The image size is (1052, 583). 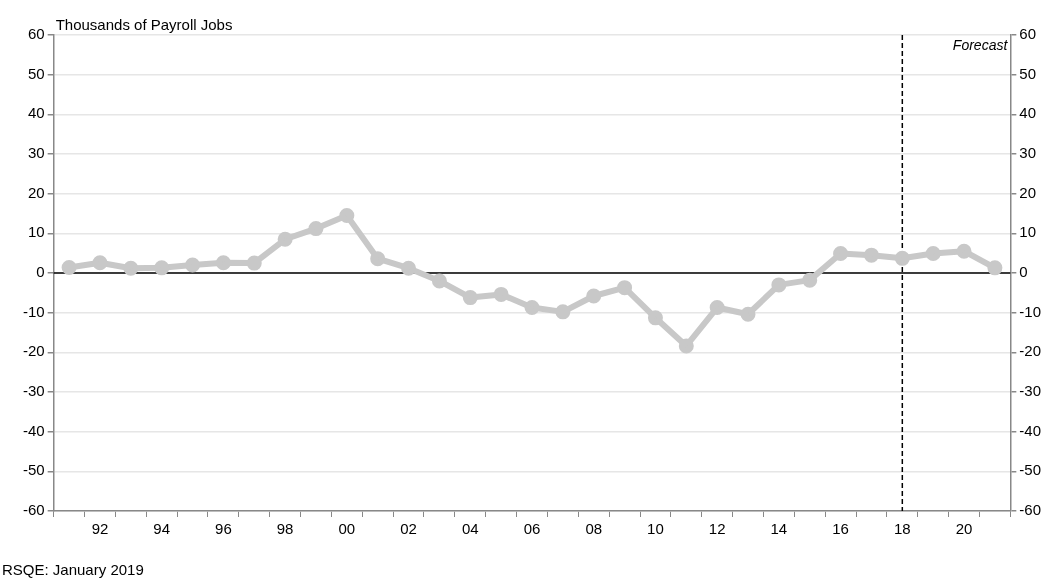 I want to click on x-tick-label: 06, so click(x=532, y=529).